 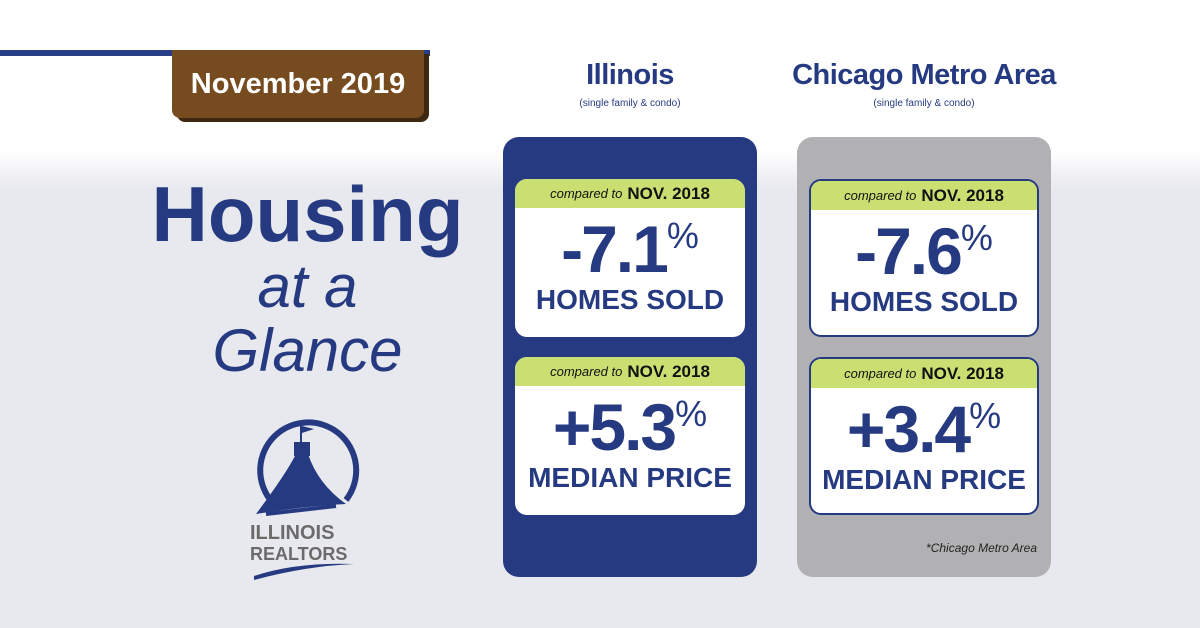 I want to click on stat-card-median-price: compared to NOV. 2018 +3.4% MEDIAN PRICE, so click(x=924, y=436).